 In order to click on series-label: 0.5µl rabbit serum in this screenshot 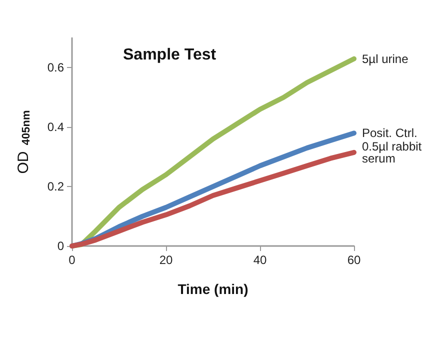, I will do `click(393, 152)`.